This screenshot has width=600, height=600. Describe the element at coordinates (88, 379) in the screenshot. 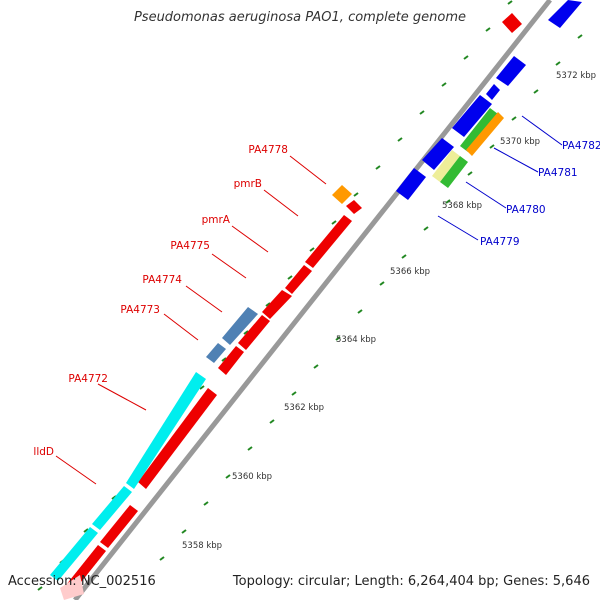

I see `gene-label-PA4772: PA4772` at that location.